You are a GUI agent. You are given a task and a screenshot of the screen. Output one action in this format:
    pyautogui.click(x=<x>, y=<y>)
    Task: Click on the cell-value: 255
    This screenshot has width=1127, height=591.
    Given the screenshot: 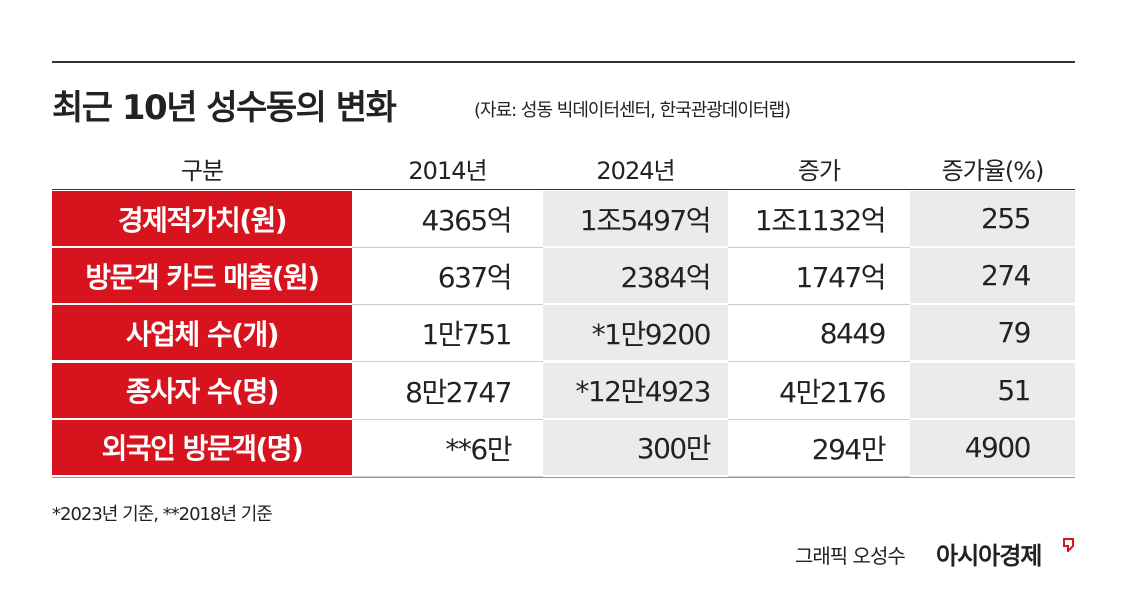 What is the action you would take?
    pyautogui.click(x=992, y=219)
    